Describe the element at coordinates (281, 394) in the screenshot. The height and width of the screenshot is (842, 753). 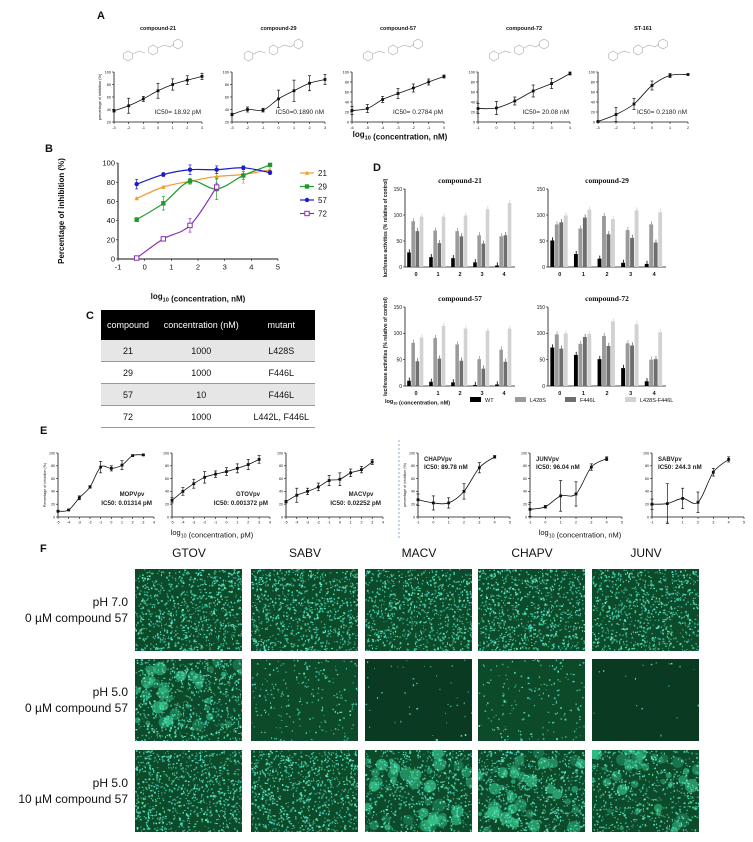
I see `cell: F446L` at that location.